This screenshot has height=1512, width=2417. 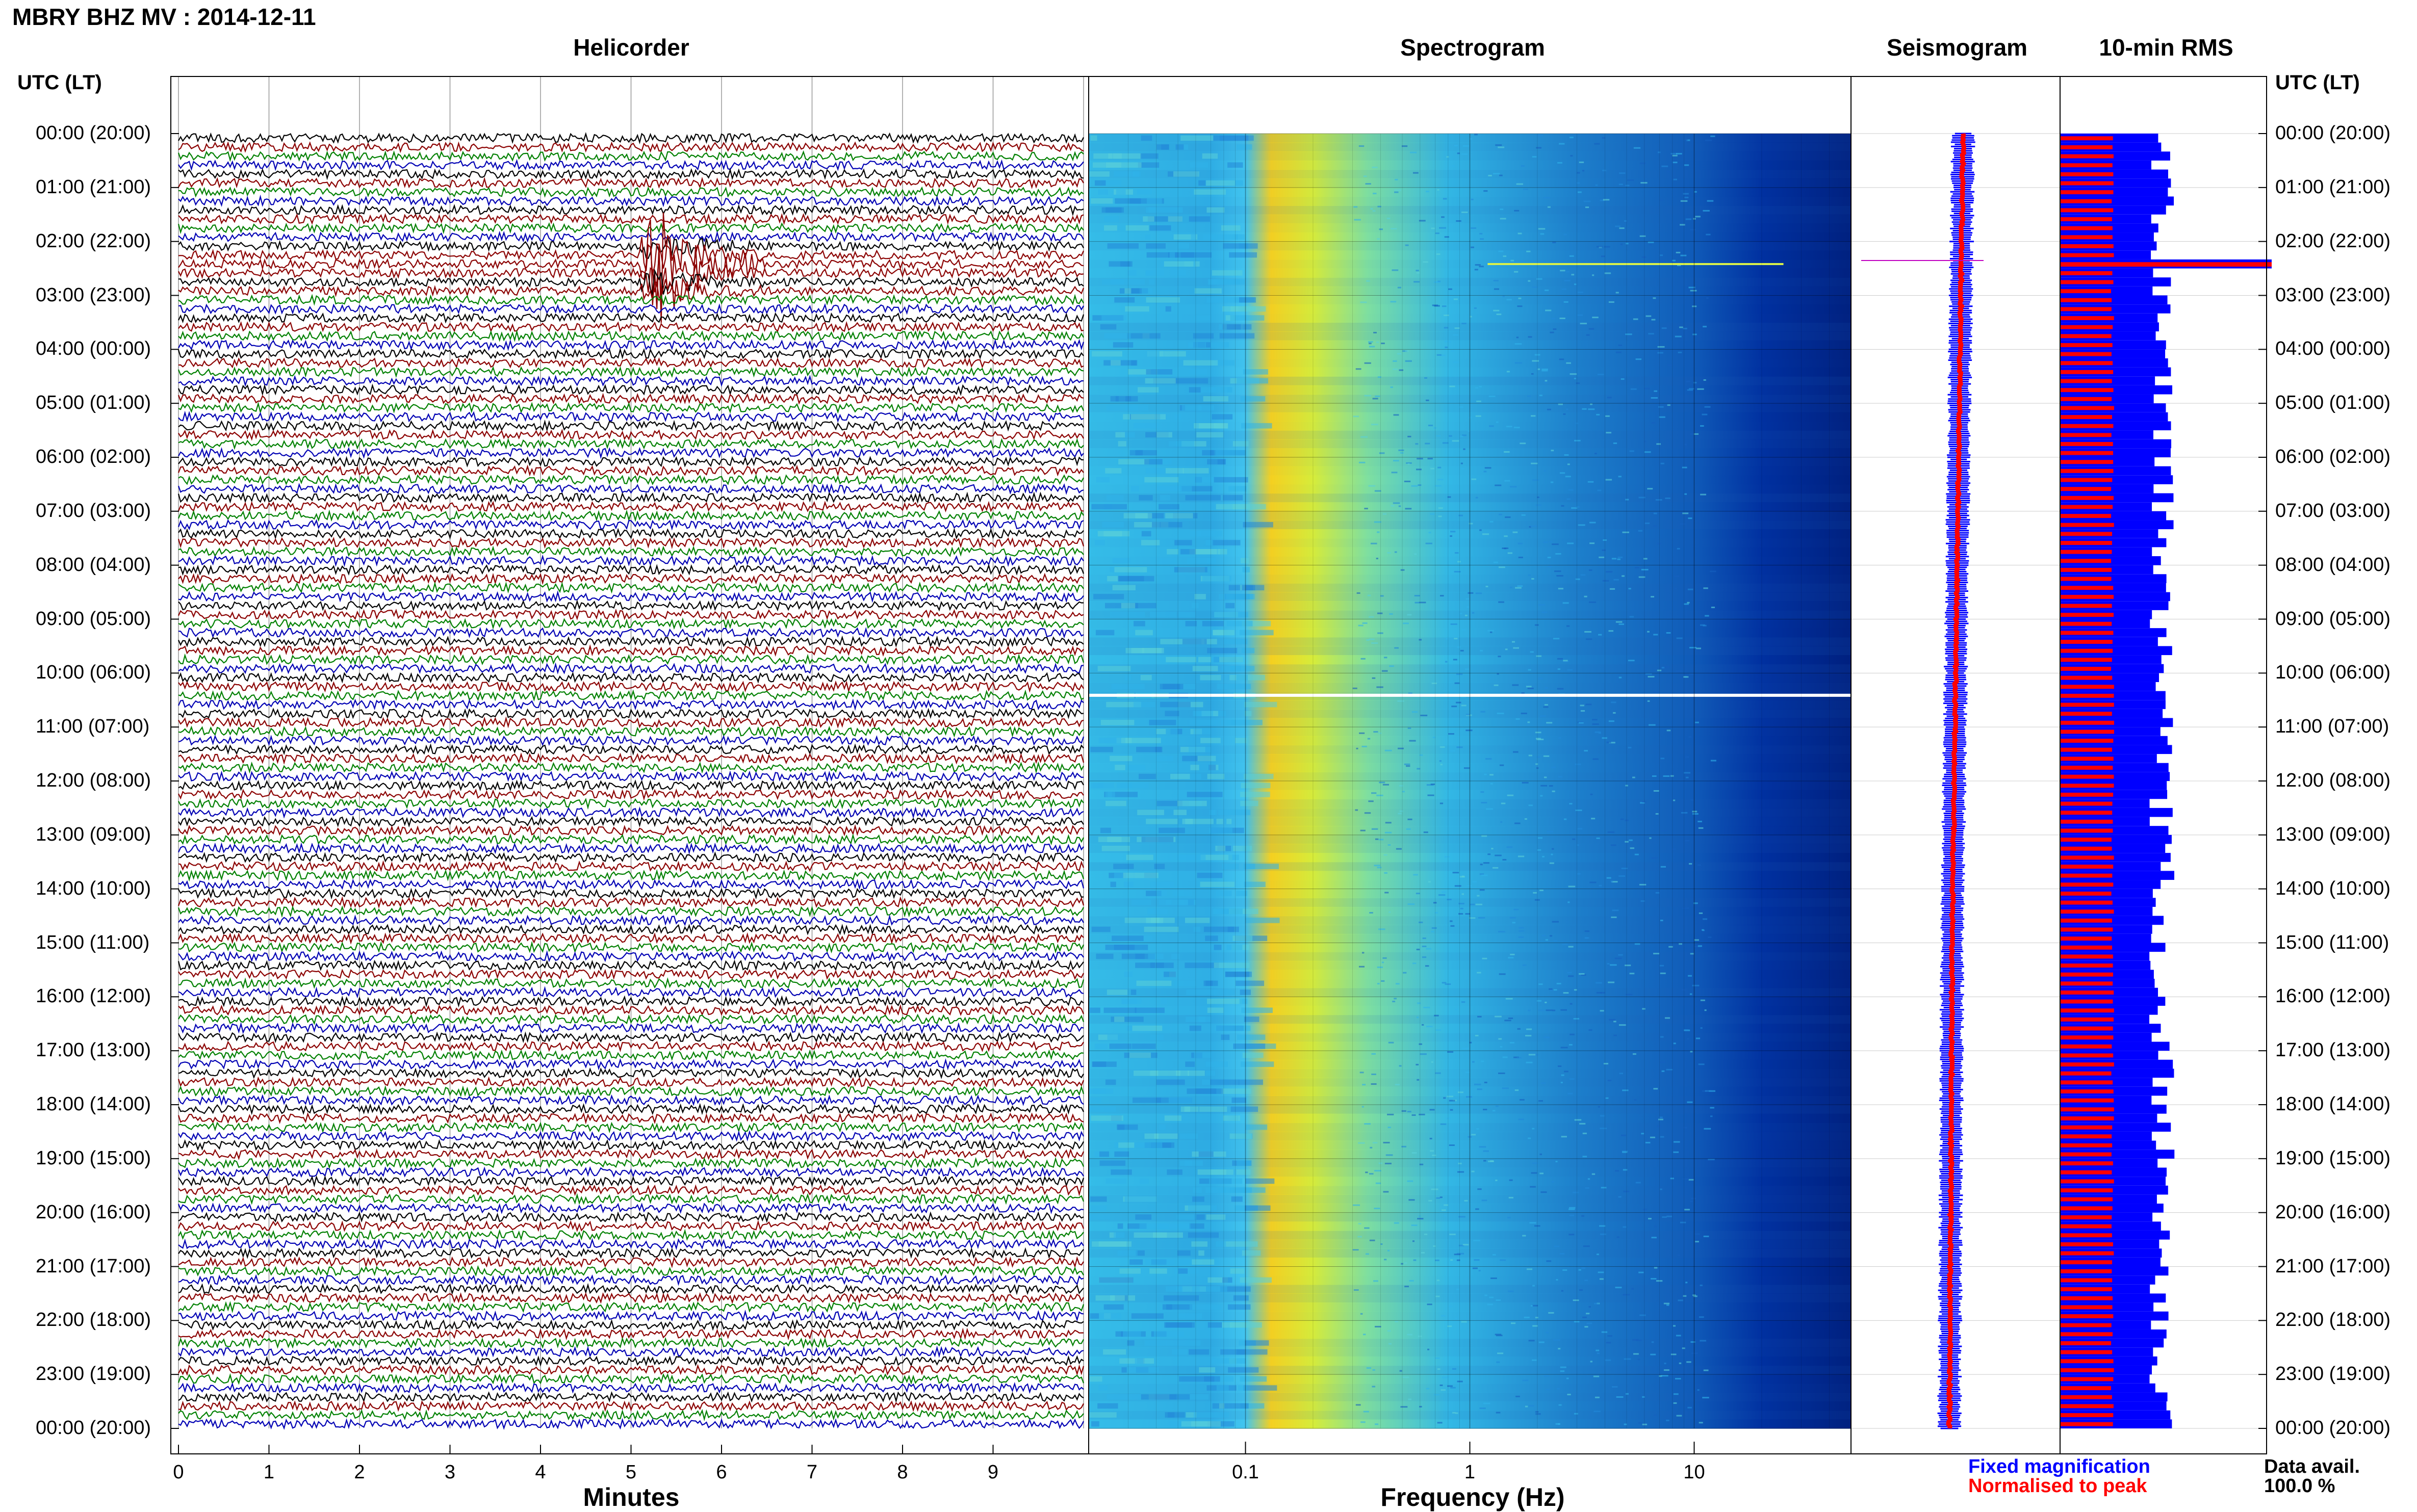 What do you see at coordinates (93, 1158) in the screenshot?
I see `time-label-left: 19:00 (15:00)` at bounding box center [93, 1158].